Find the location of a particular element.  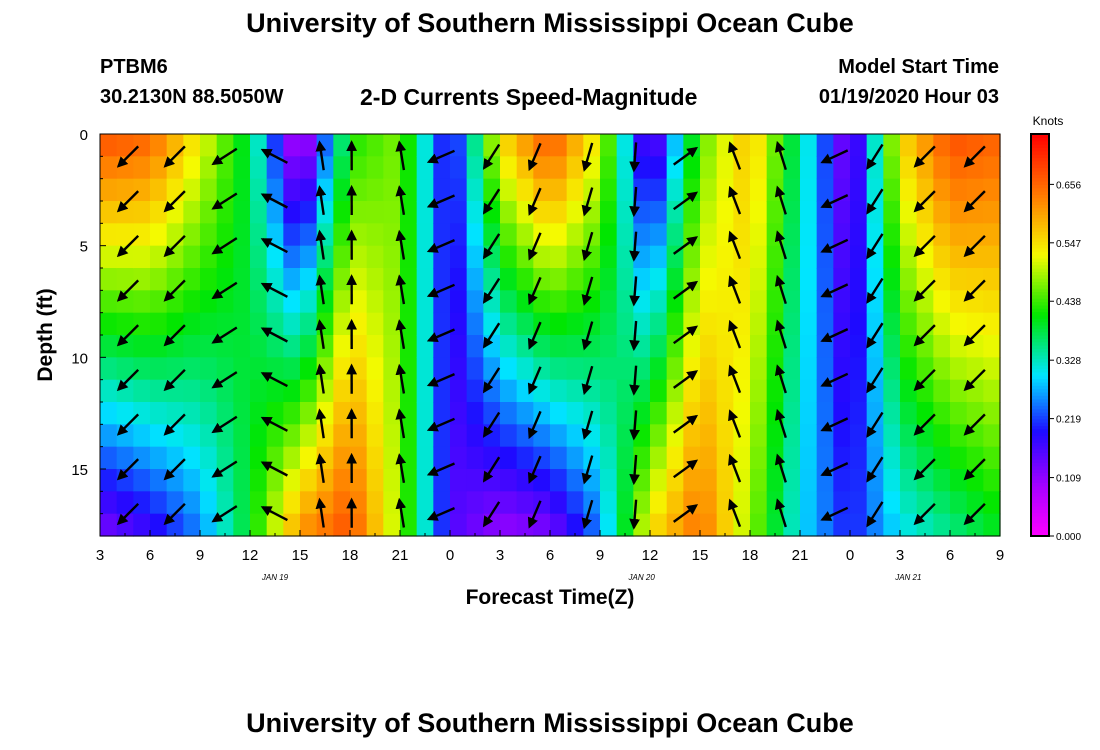

colorbar: 0.000 0.109 0.219 0.328 0.438 0.547 0.656 is located at coordinates (1055, 338).